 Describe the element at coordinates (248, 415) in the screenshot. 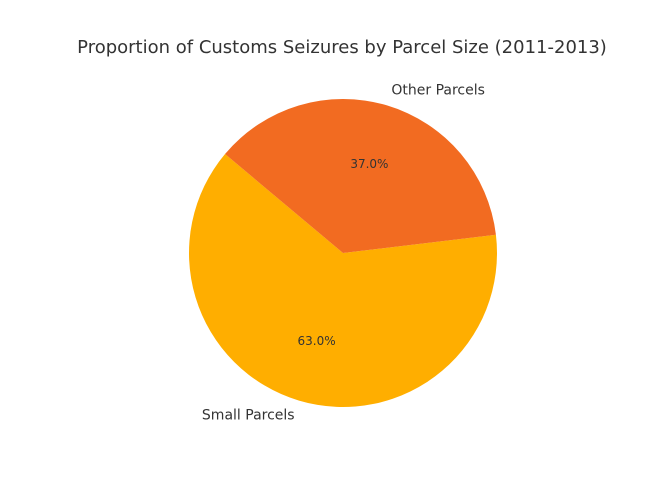

I see `slice-label-small-parcels: Small Parcels` at that location.